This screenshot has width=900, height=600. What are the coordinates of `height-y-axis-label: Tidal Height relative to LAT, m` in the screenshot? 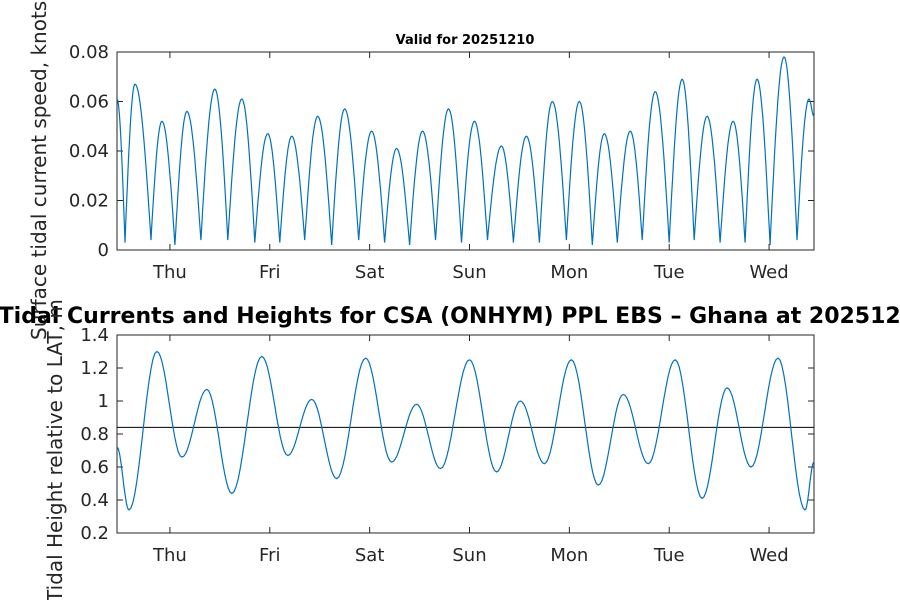 It's located at (55, 449).